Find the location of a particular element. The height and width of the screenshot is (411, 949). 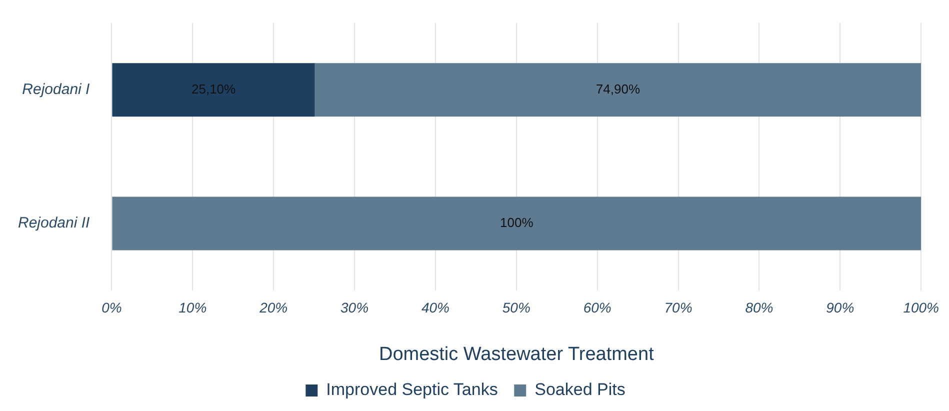

x-tick-label: 10% is located at coordinates (192, 308).